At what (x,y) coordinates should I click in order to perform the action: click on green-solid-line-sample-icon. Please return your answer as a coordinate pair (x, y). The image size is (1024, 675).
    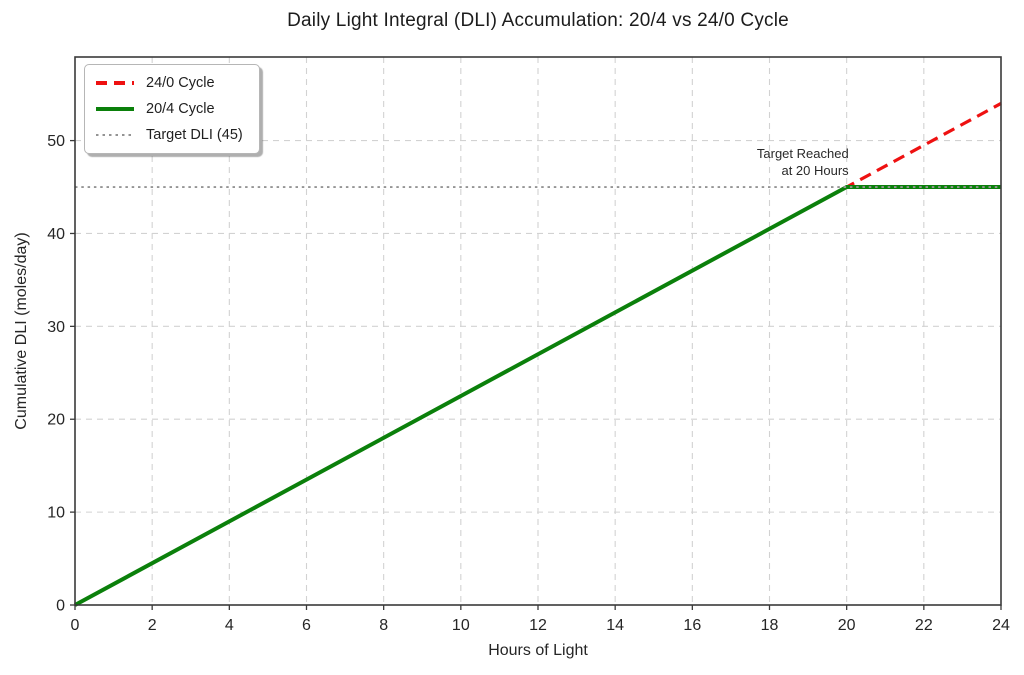
    Looking at the image, I should click on (115, 109).